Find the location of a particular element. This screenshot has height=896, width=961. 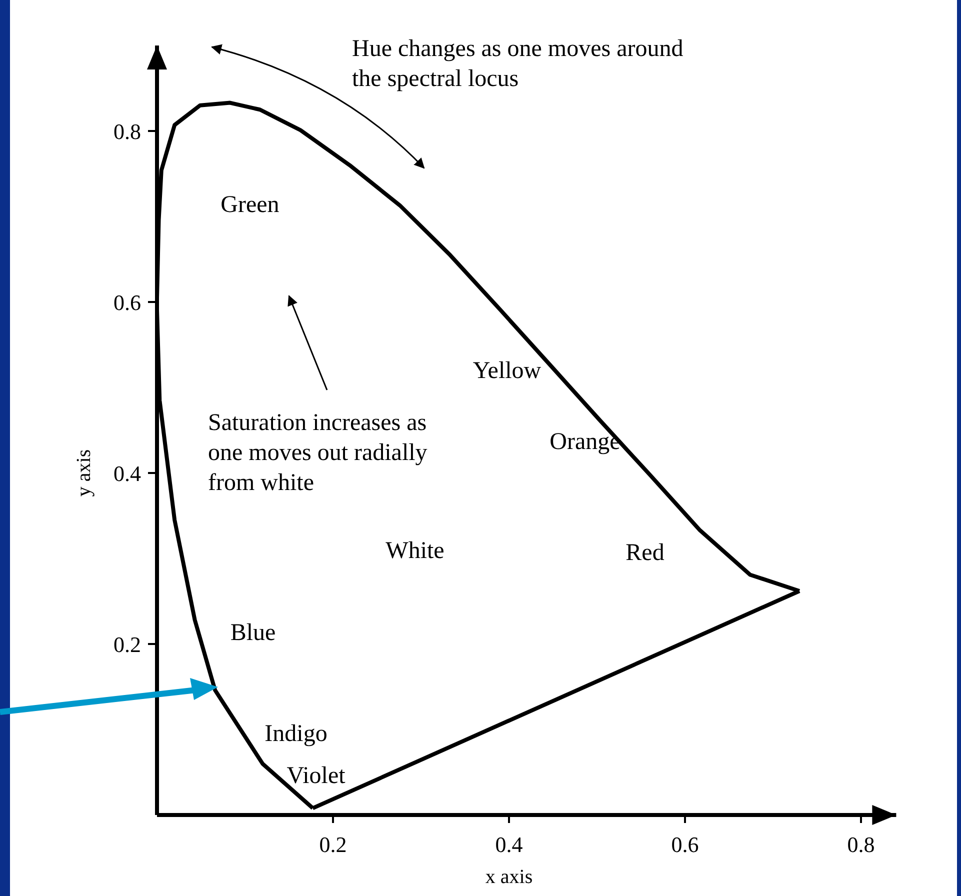

y-tick-label: 0.6 is located at coordinates (127, 302).